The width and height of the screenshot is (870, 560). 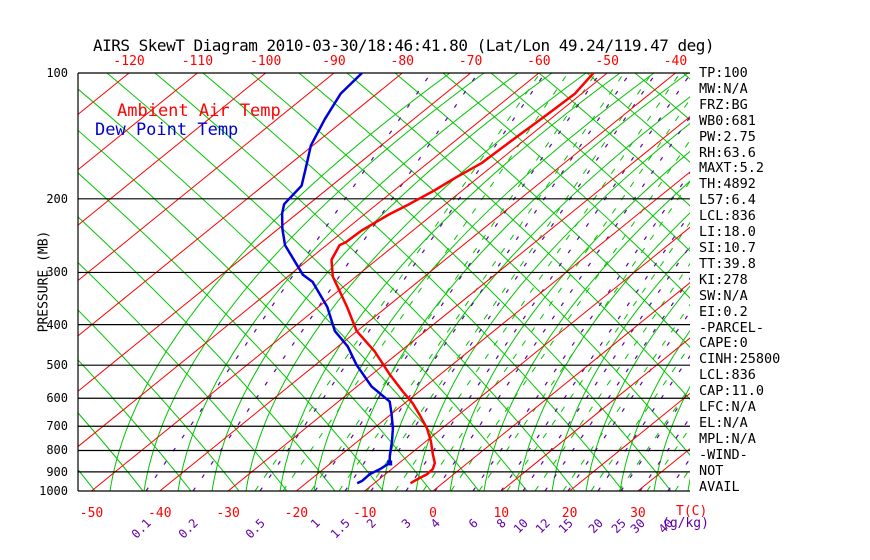 I want to click on temp-bottom-tick--30: -30, so click(x=228, y=513).